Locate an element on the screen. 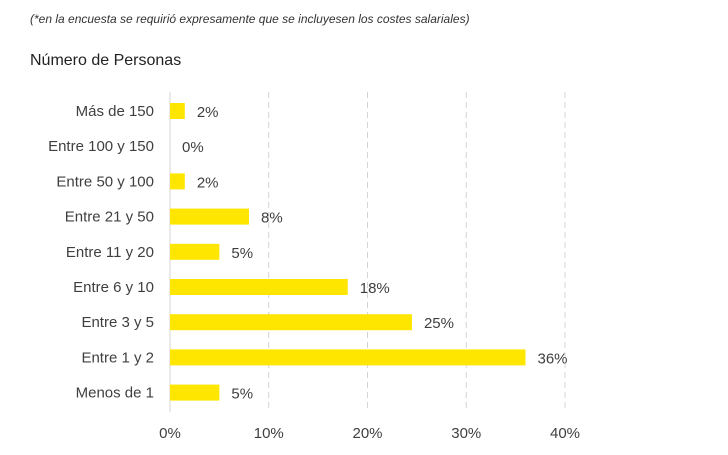 This screenshot has width=728, height=455. x-tick-label: 40% is located at coordinates (565, 433).